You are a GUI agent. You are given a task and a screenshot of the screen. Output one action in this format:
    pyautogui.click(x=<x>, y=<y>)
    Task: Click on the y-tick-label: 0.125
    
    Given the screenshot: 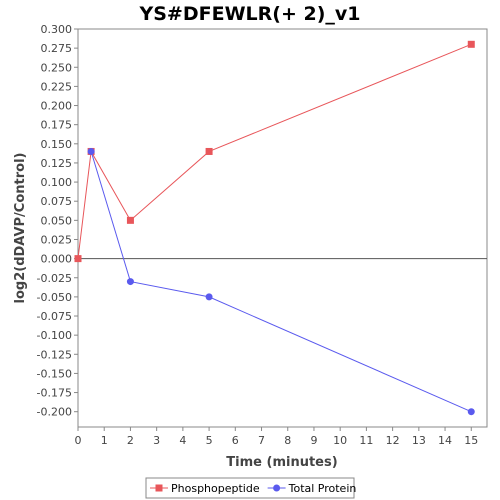 What is the action you would take?
    pyautogui.click(x=57, y=163)
    